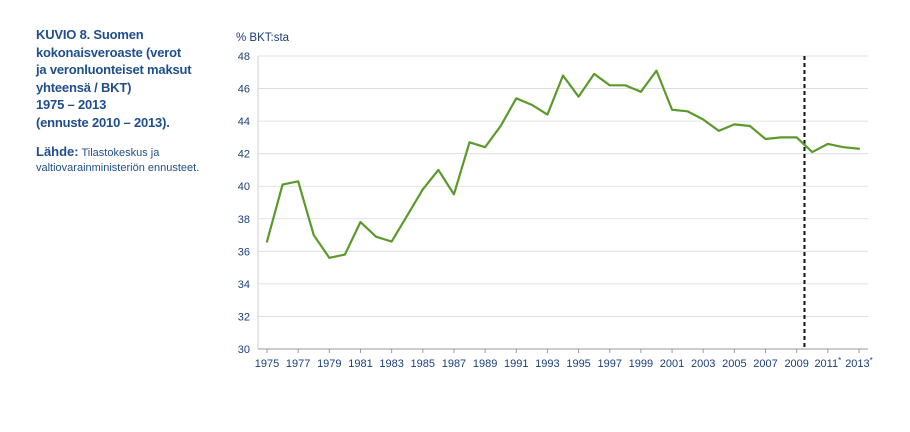 The image size is (910, 432). What do you see at coordinates (329, 364) in the screenshot?
I see `x-tick-label-1979: 1979` at bounding box center [329, 364].